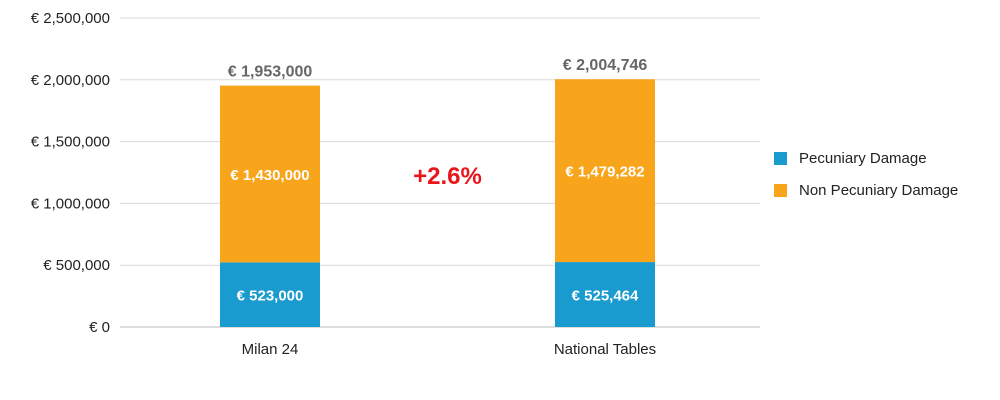  What do you see at coordinates (863, 158) in the screenshot?
I see `legend-label-pecuniary: Pecuniary Damage` at bounding box center [863, 158].